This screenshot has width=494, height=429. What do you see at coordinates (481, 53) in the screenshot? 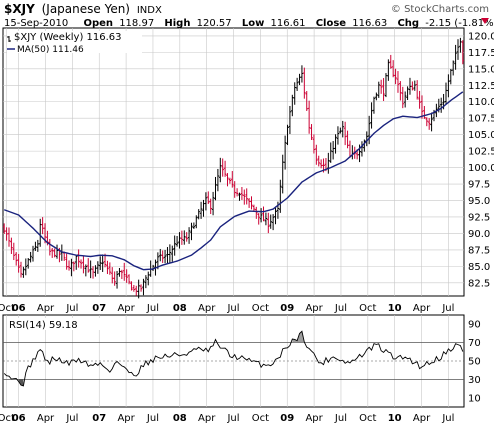
I see `price-tick-label: 117.5` at bounding box center [481, 53].